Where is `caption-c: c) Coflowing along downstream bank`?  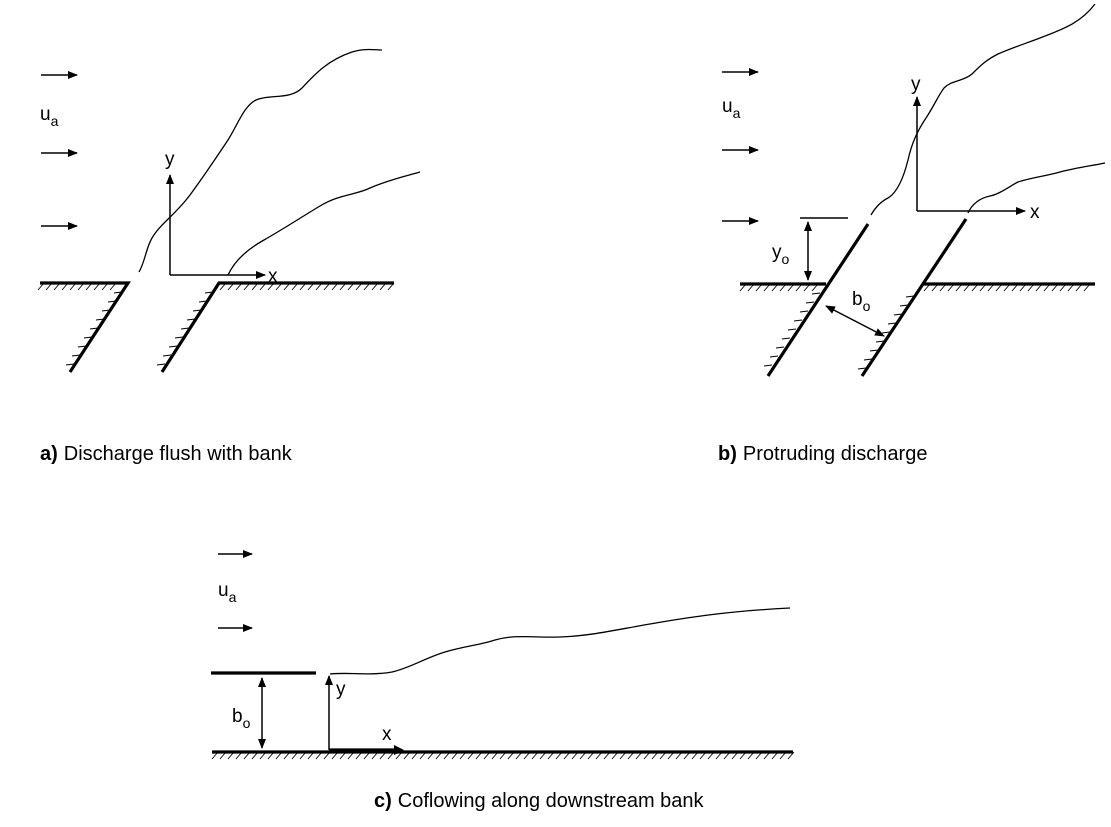 caption-c: c) Coflowing along downstream bank is located at coordinates (539, 801).